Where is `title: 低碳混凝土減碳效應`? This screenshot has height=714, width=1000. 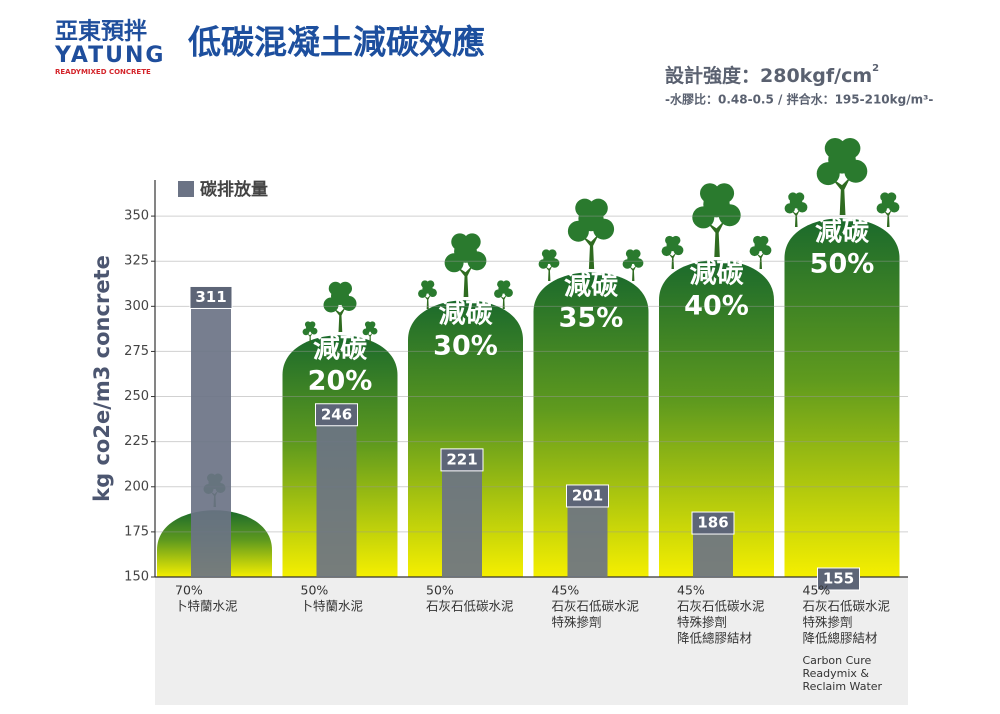 title: 低碳混凝土減碳效應 is located at coordinates (336, 42).